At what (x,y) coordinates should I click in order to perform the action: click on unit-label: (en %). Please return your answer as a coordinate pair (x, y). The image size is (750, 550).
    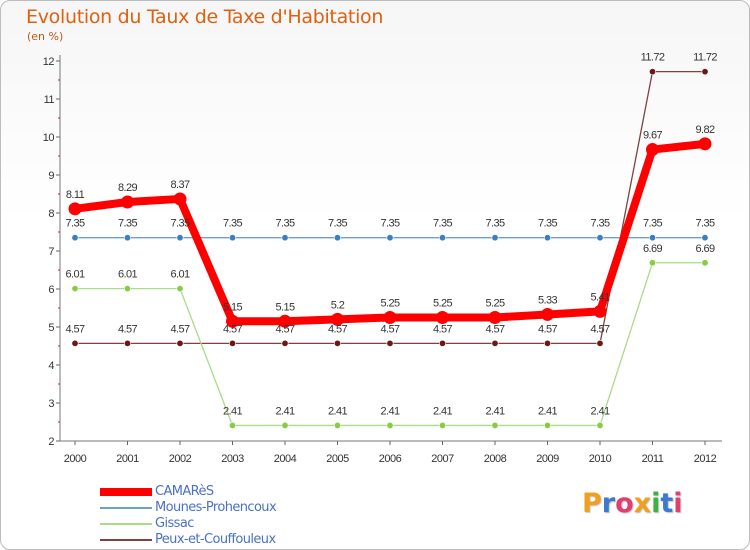
    Looking at the image, I should click on (45, 36).